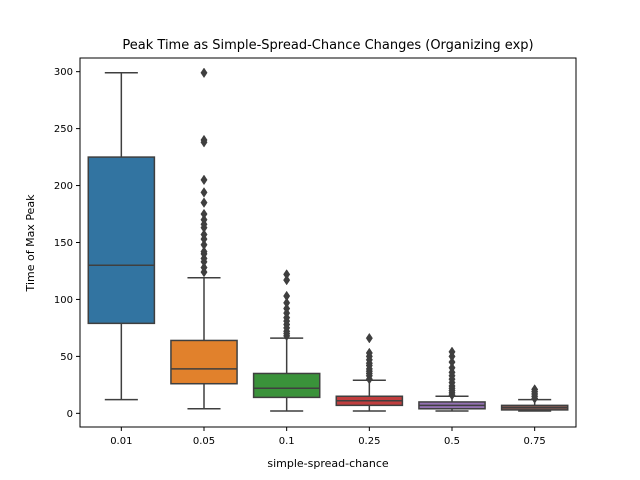 This screenshot has width=640, height=480. Describe the element at coordinates (63, 186) in the screenshot. I see `y-tick-label: 200` at that location.